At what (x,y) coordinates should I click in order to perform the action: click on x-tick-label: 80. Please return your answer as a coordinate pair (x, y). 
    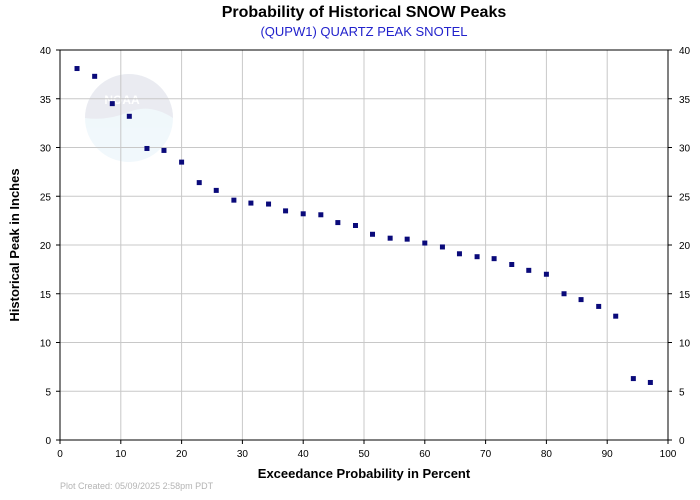
    Looking at the image, I should click on (547, 454).